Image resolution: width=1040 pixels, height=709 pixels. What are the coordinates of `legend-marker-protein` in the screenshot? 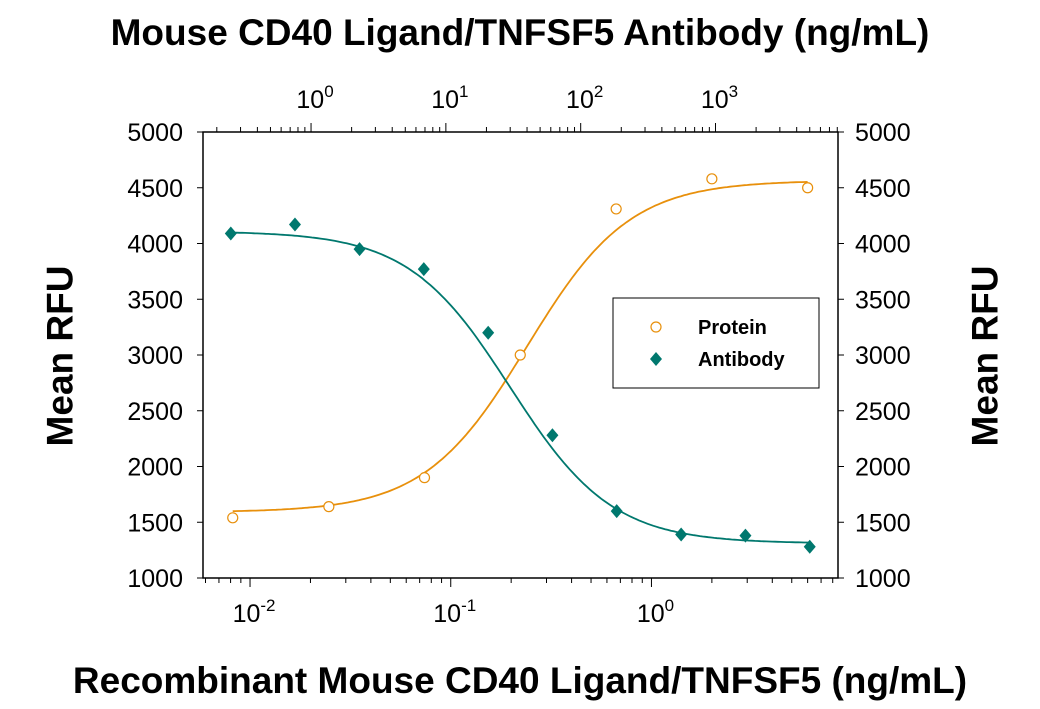 It's located at (656, 327).